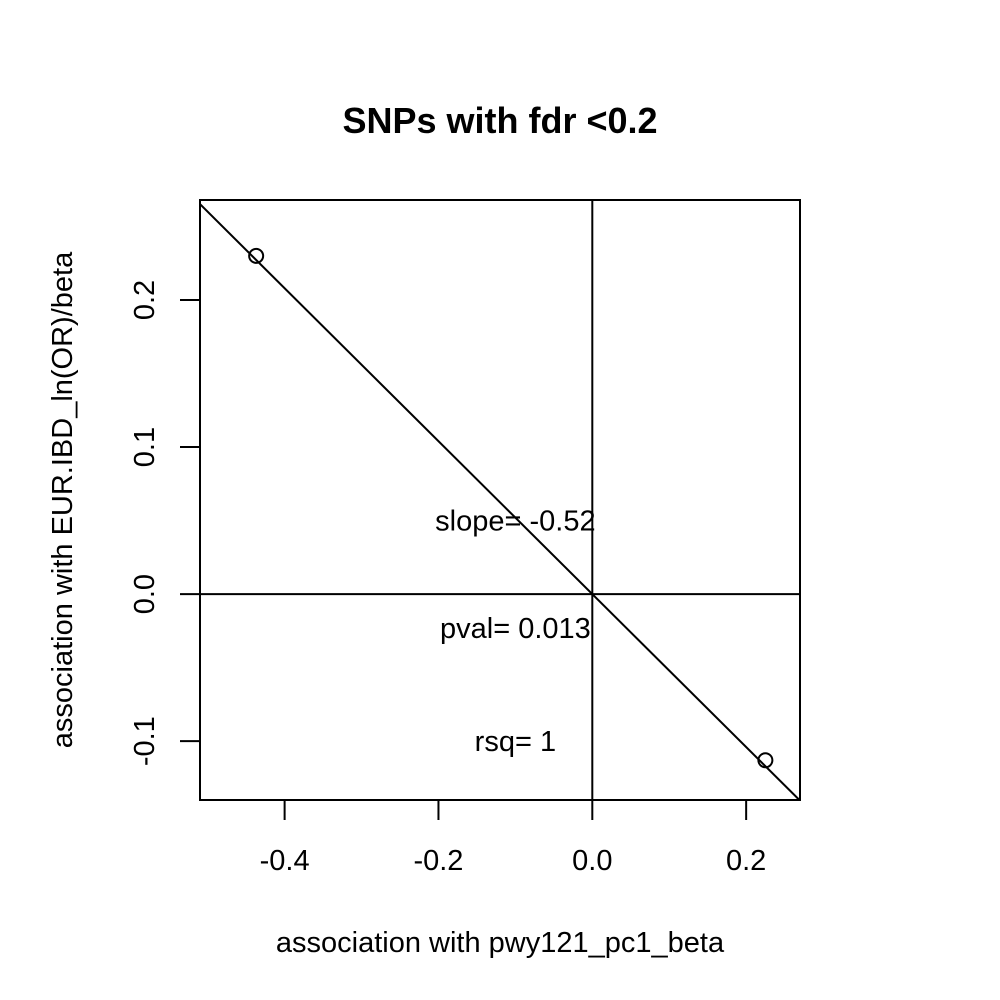  What do you see at coordinates (499, 120) in the screenshot?
I see `chart-title: SNPs with fdr <0.2` at bounding box center [499, 120].